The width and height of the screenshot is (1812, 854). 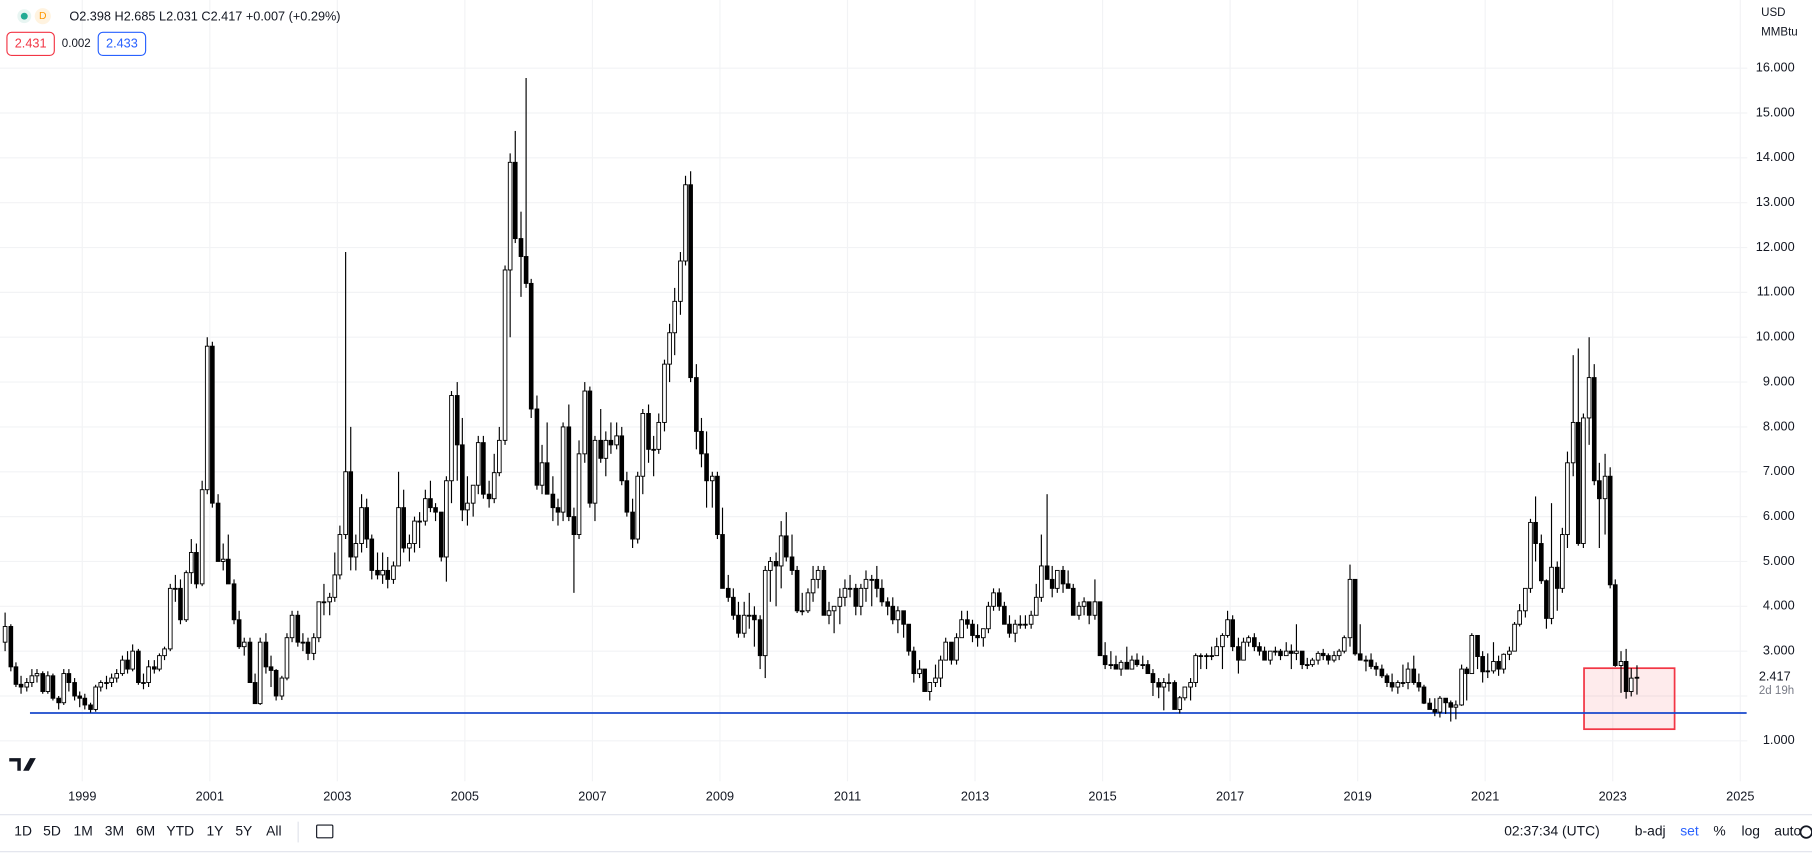 I want to click on currency: USD, so click(x=1773, y=13).